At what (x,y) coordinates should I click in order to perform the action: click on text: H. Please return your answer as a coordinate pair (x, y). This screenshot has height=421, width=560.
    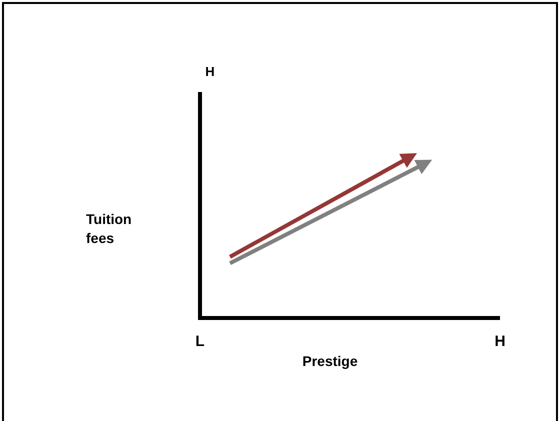
    Looking at the image, I should click on (210, 71).